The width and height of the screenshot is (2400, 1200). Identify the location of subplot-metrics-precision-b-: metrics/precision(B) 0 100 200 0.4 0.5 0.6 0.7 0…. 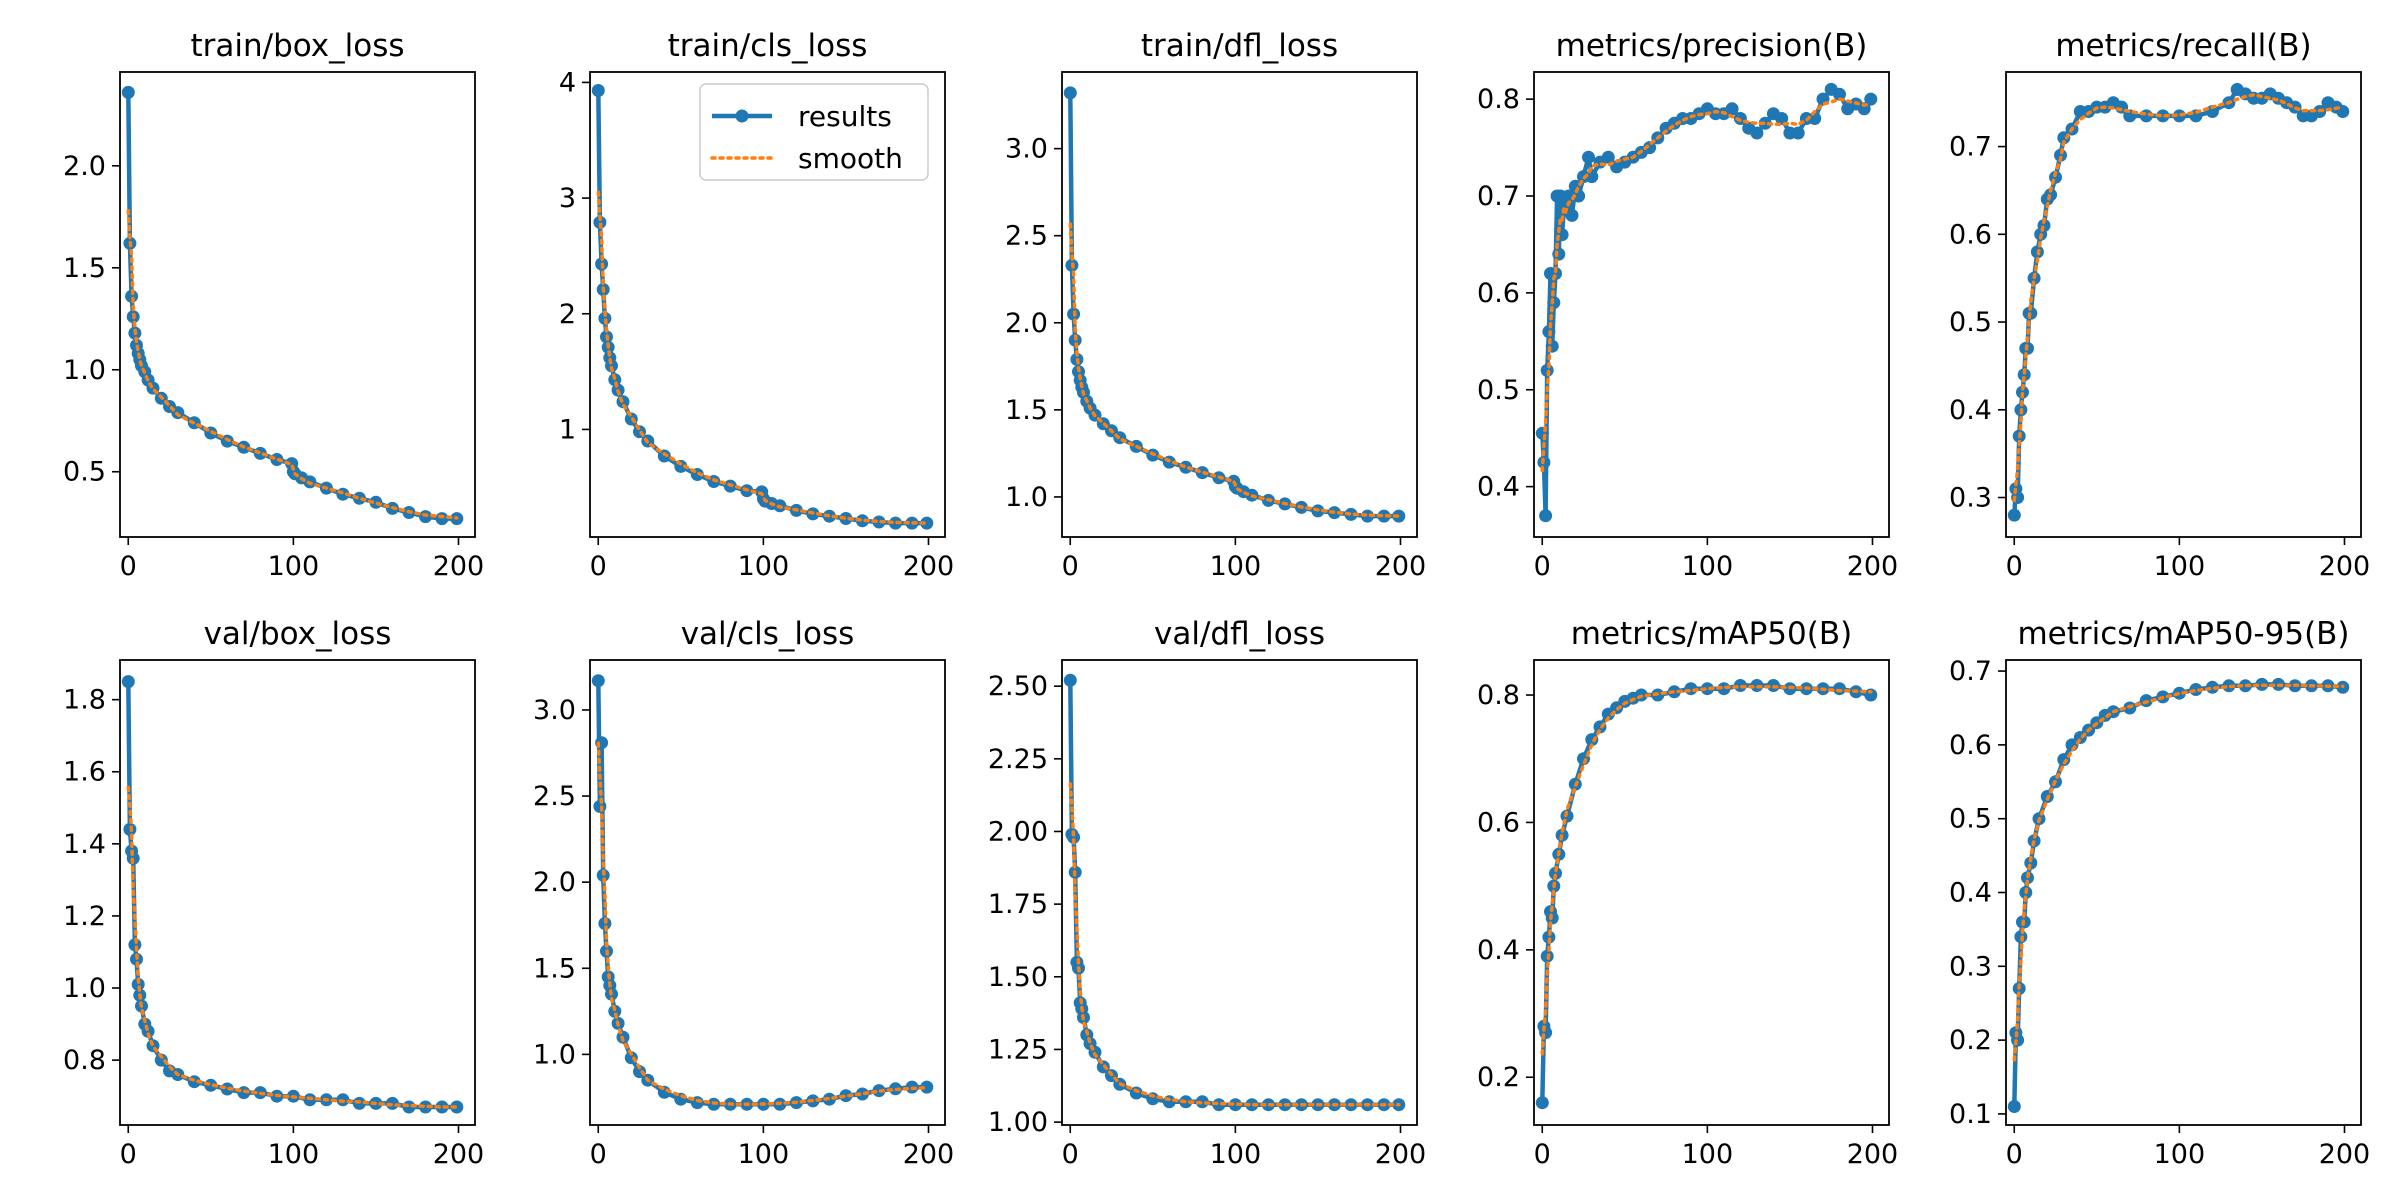
(1687, 305).